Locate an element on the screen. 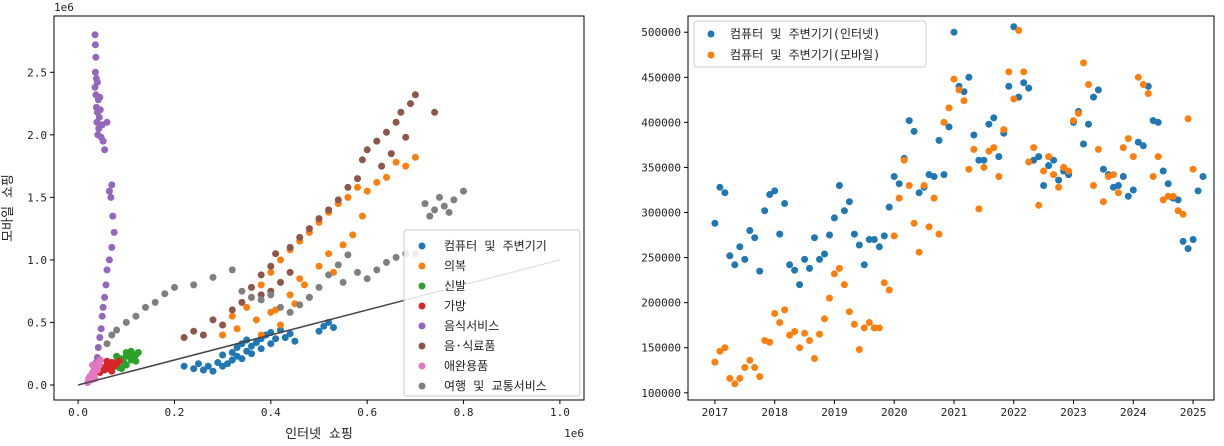  chart1-y-tick-label: 0.5 is located at coordinates (37, 322).